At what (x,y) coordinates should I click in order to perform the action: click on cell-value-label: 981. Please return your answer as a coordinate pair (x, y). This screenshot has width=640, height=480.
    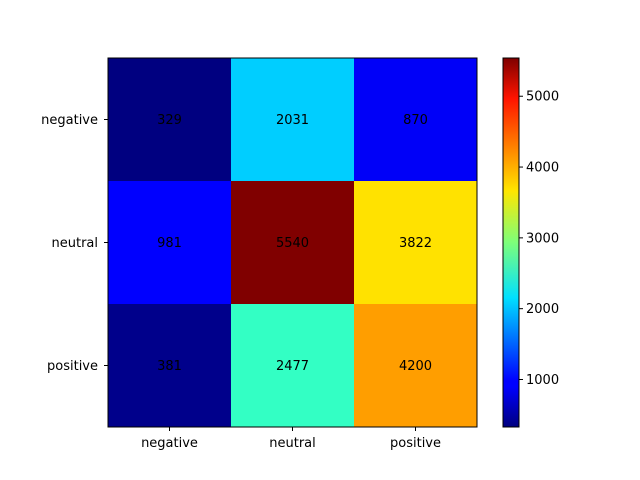
    Looking at the image, I should click on (169, 243).